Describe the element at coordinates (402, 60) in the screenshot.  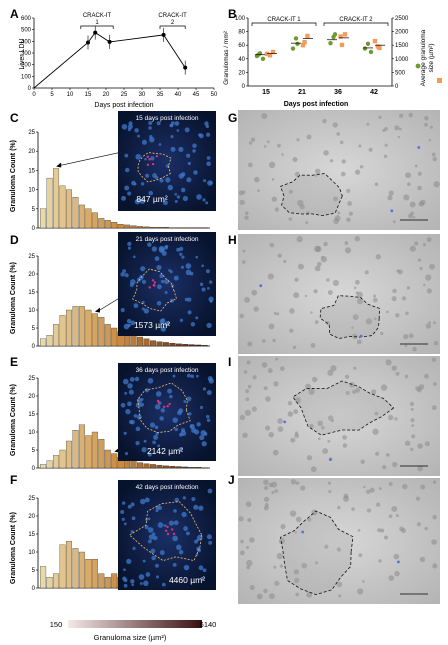
I see `chart-b-y2-tick-label: 1000` at that location.